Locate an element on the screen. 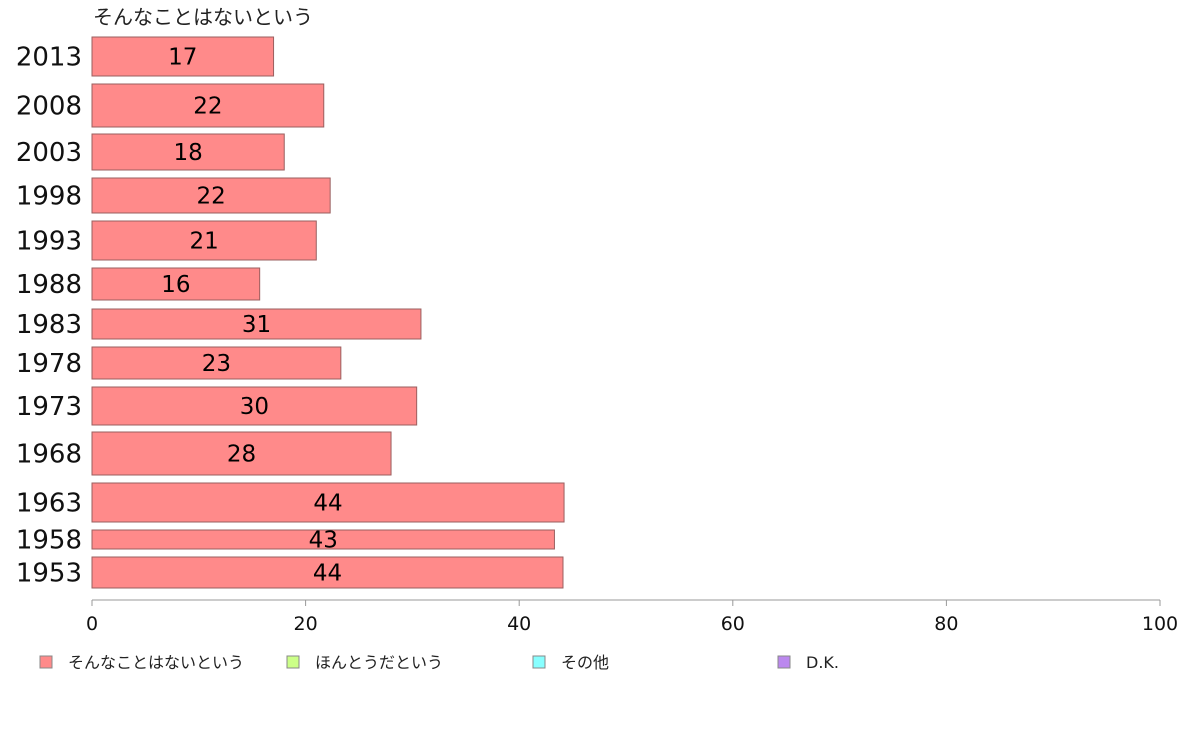  x-tick-label-0: 0 is located at coordinates (92, 624).